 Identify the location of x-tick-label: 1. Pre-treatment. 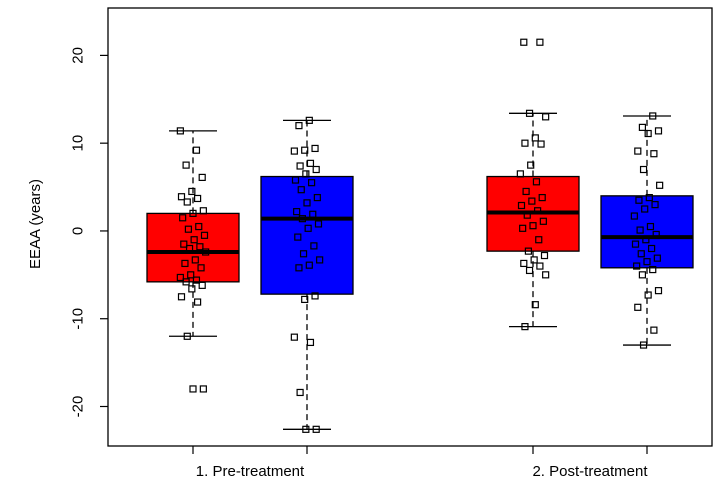
(250, 471).